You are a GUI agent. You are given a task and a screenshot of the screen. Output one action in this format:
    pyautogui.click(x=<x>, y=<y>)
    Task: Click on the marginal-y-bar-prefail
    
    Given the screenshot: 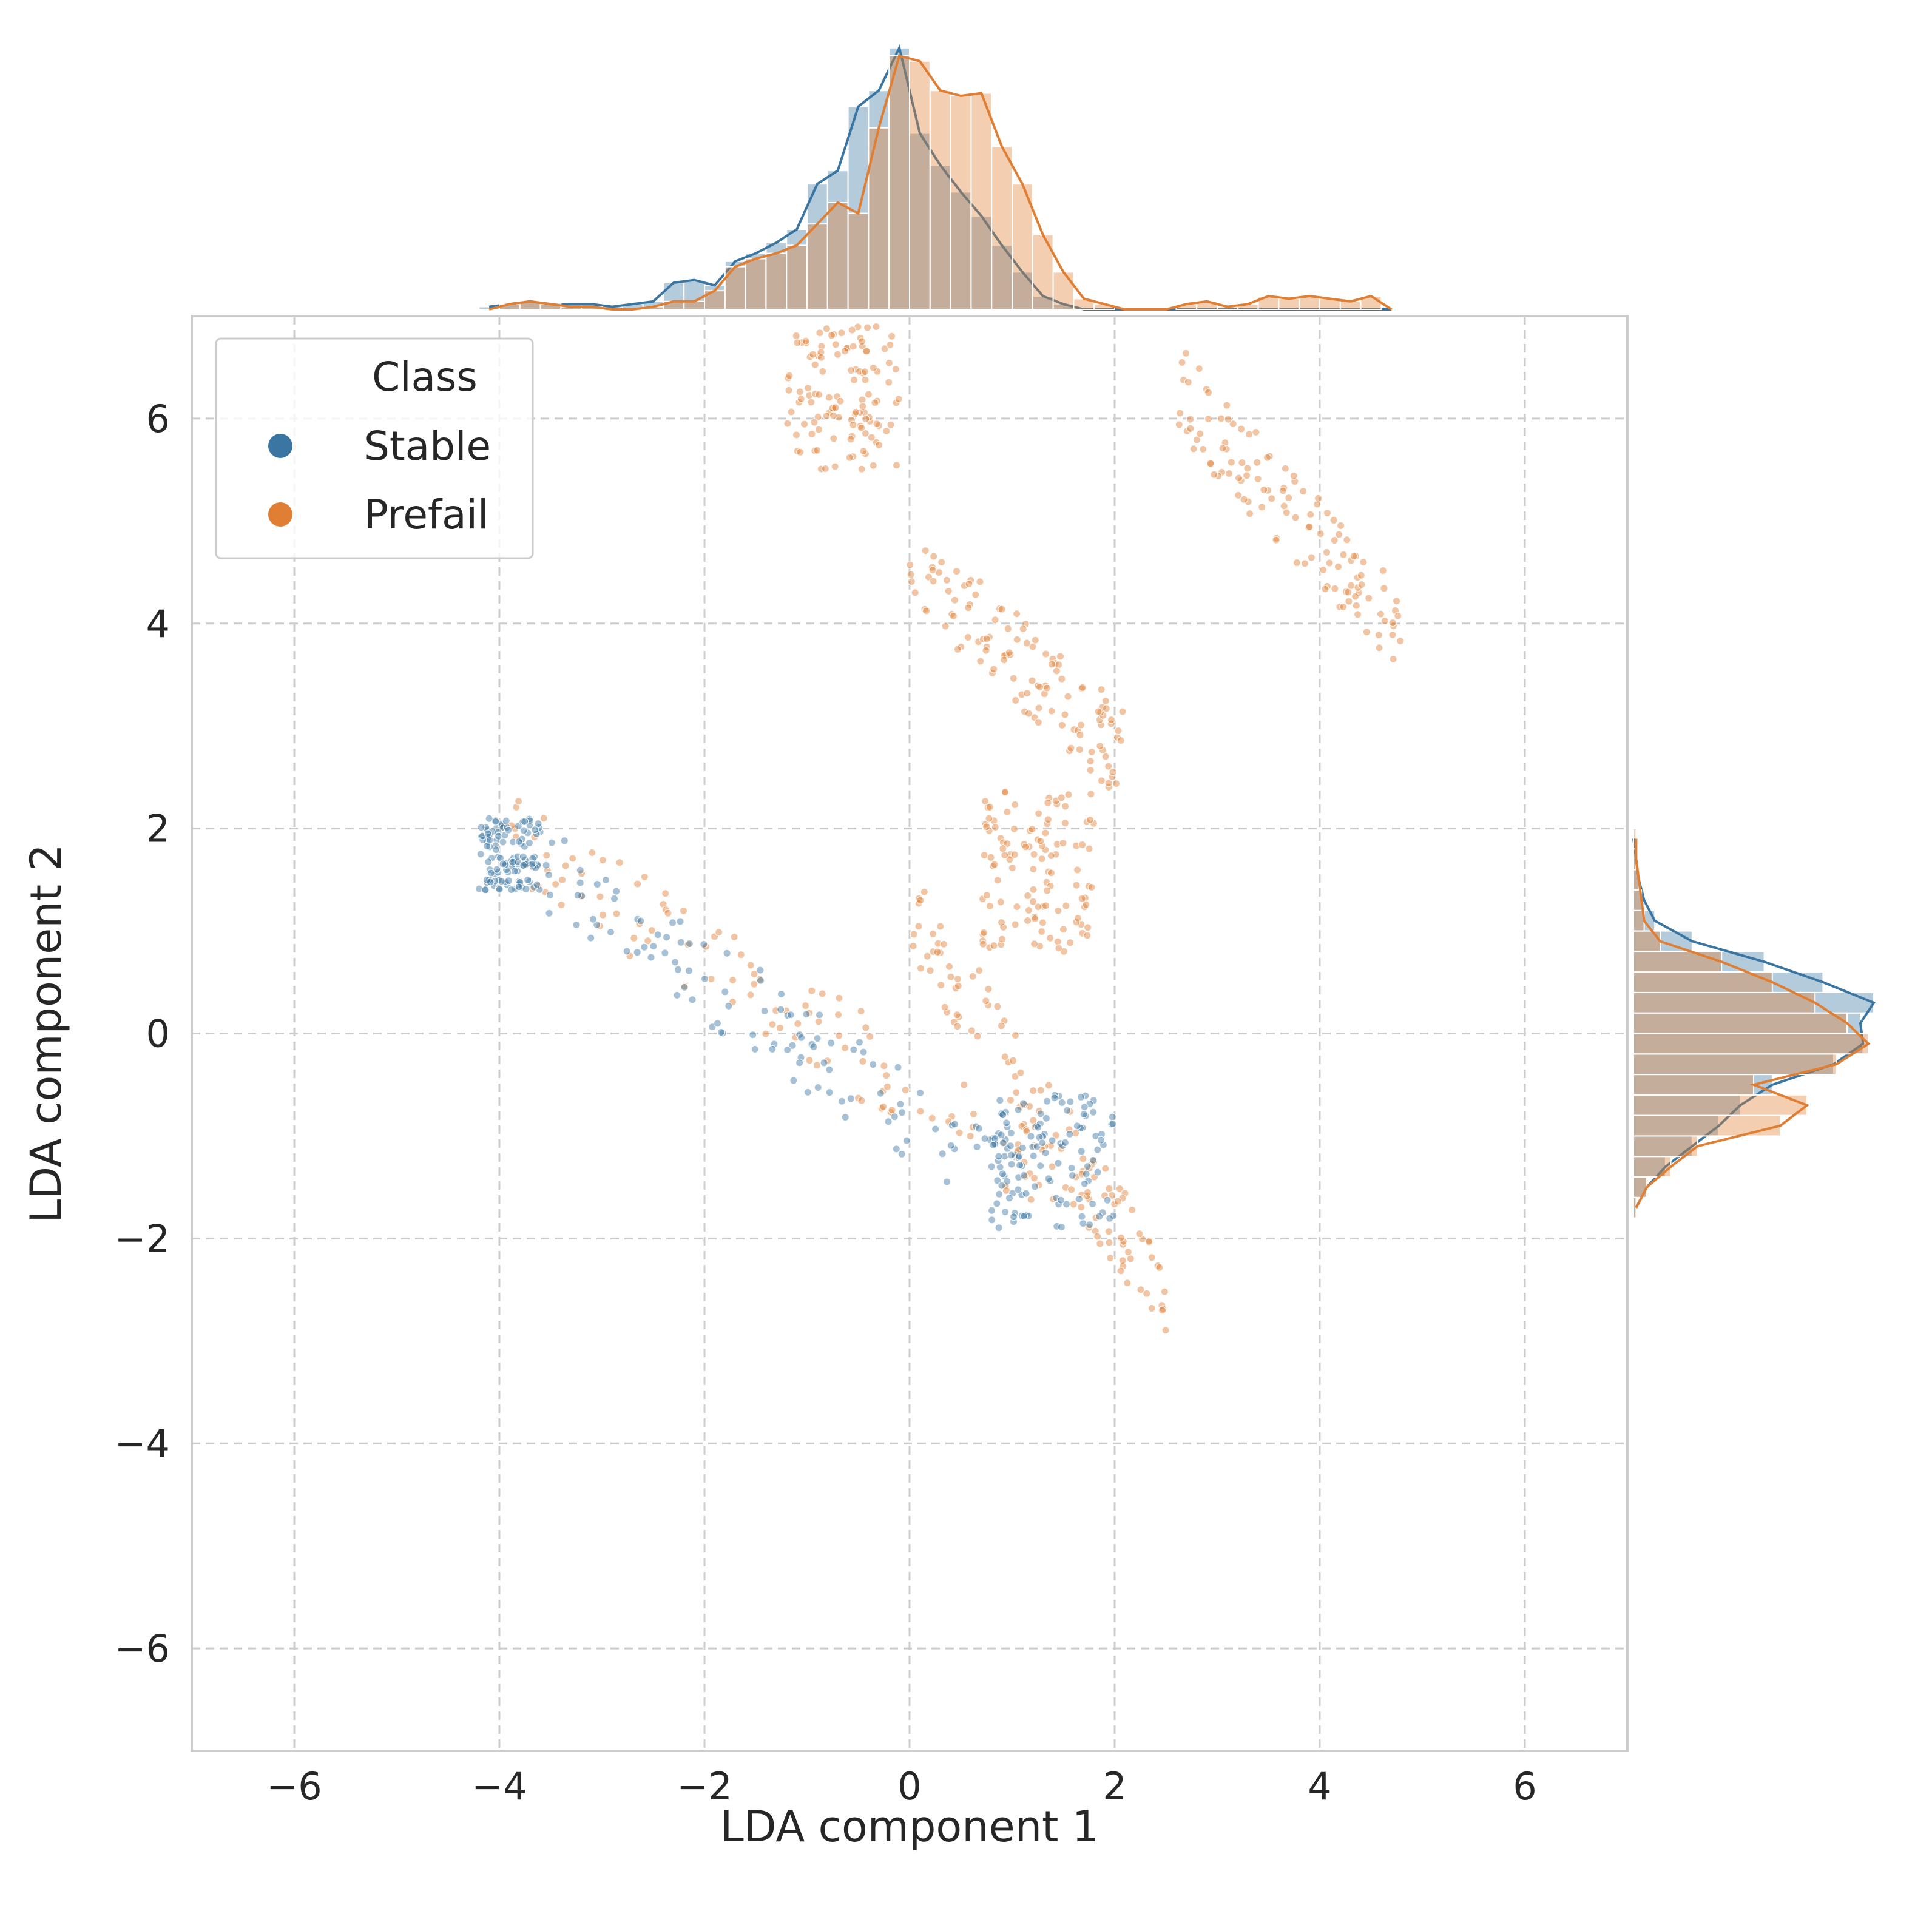 What is the action you would take?
    pyautogui.click(x=1740, y=1023)
    